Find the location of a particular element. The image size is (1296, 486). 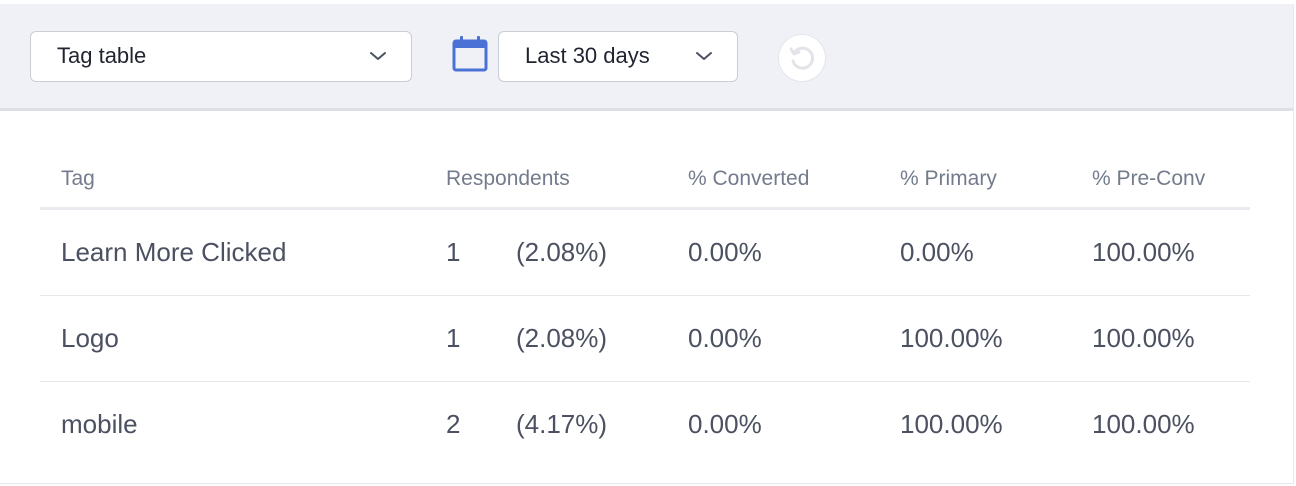

date-range-value: Last 30 days is located at coordinates (587, 55).